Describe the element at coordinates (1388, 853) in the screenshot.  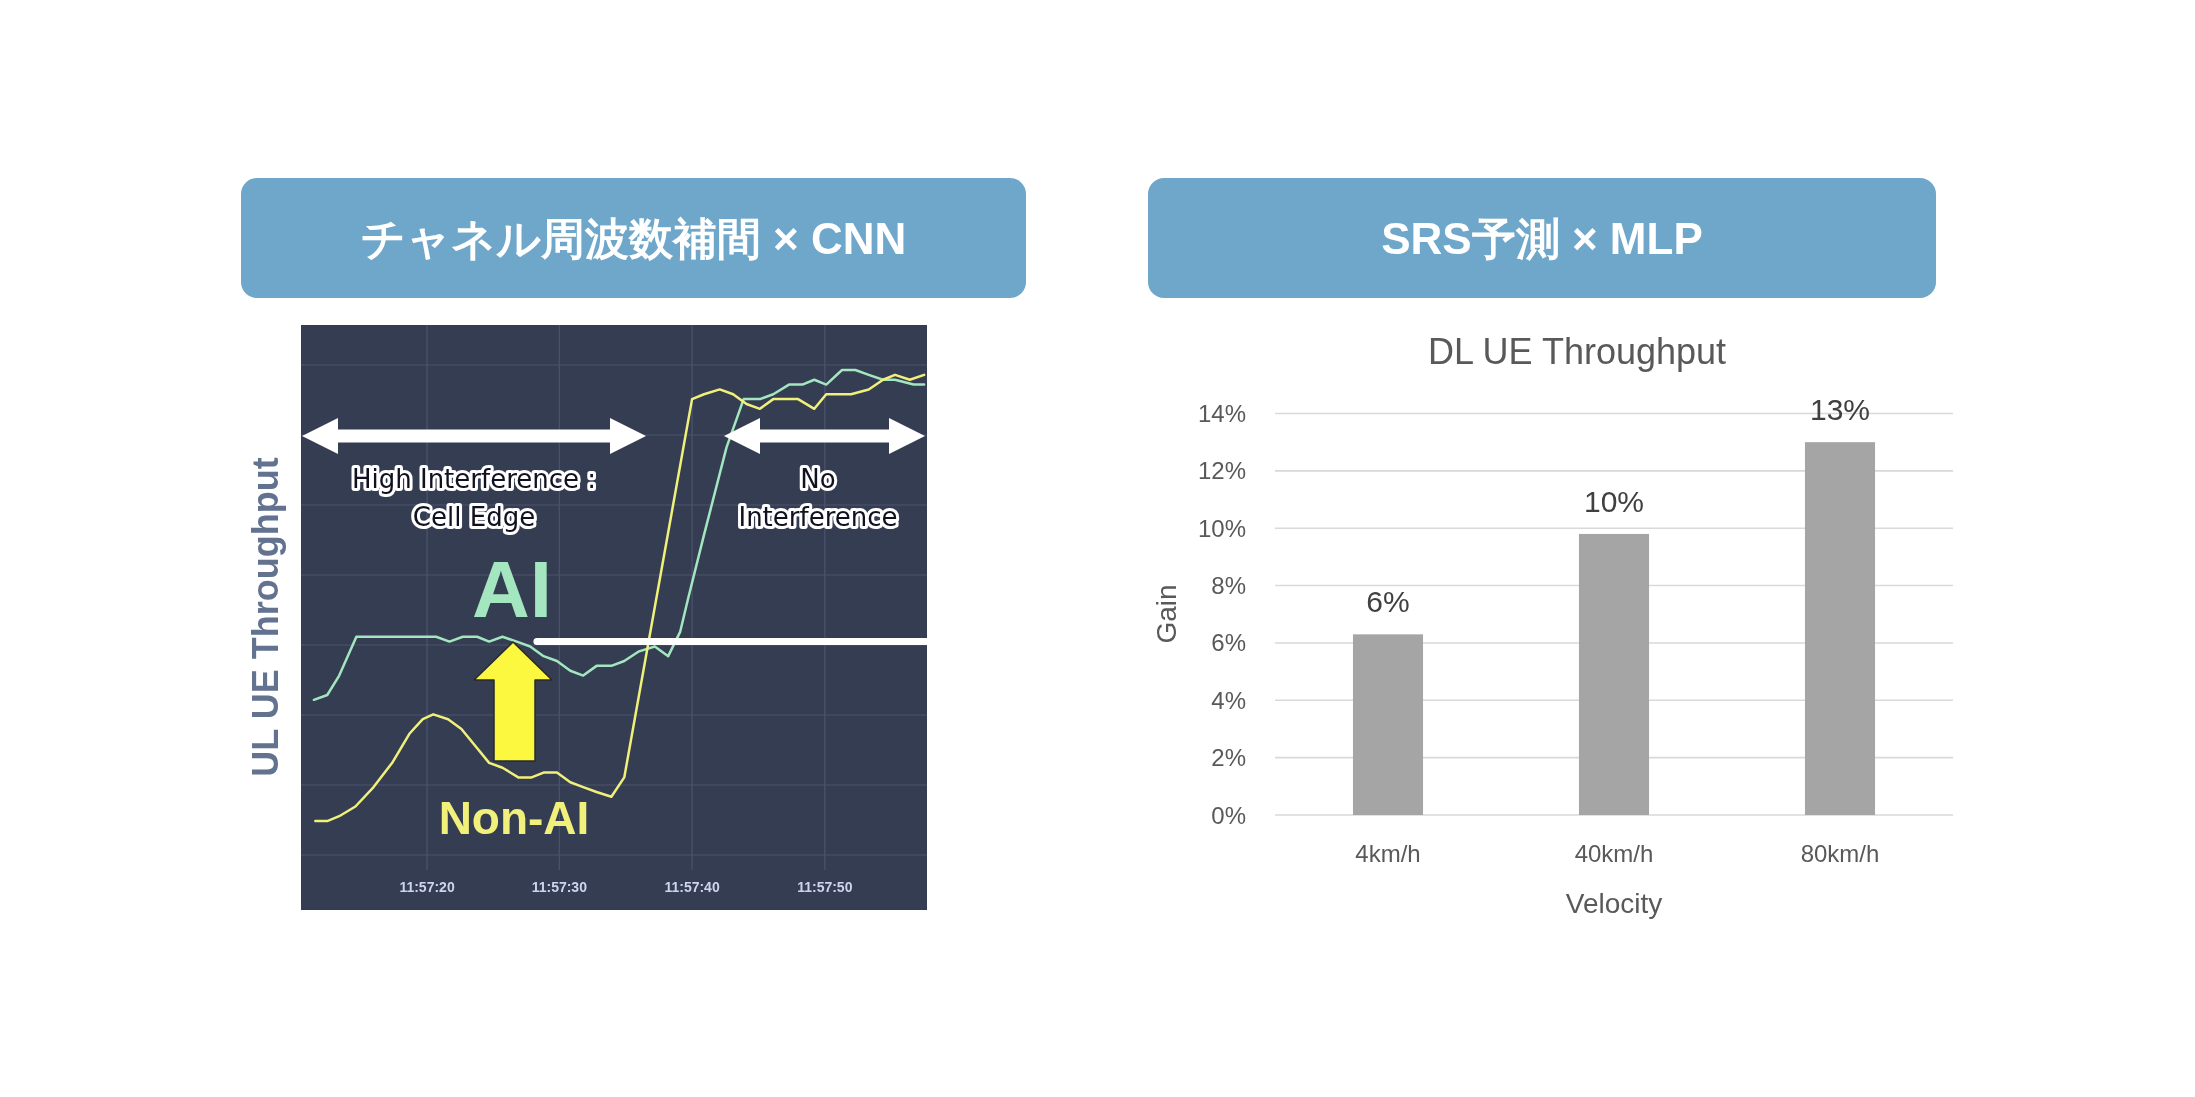
I see `x-tick-label: 4km/h` at that location.